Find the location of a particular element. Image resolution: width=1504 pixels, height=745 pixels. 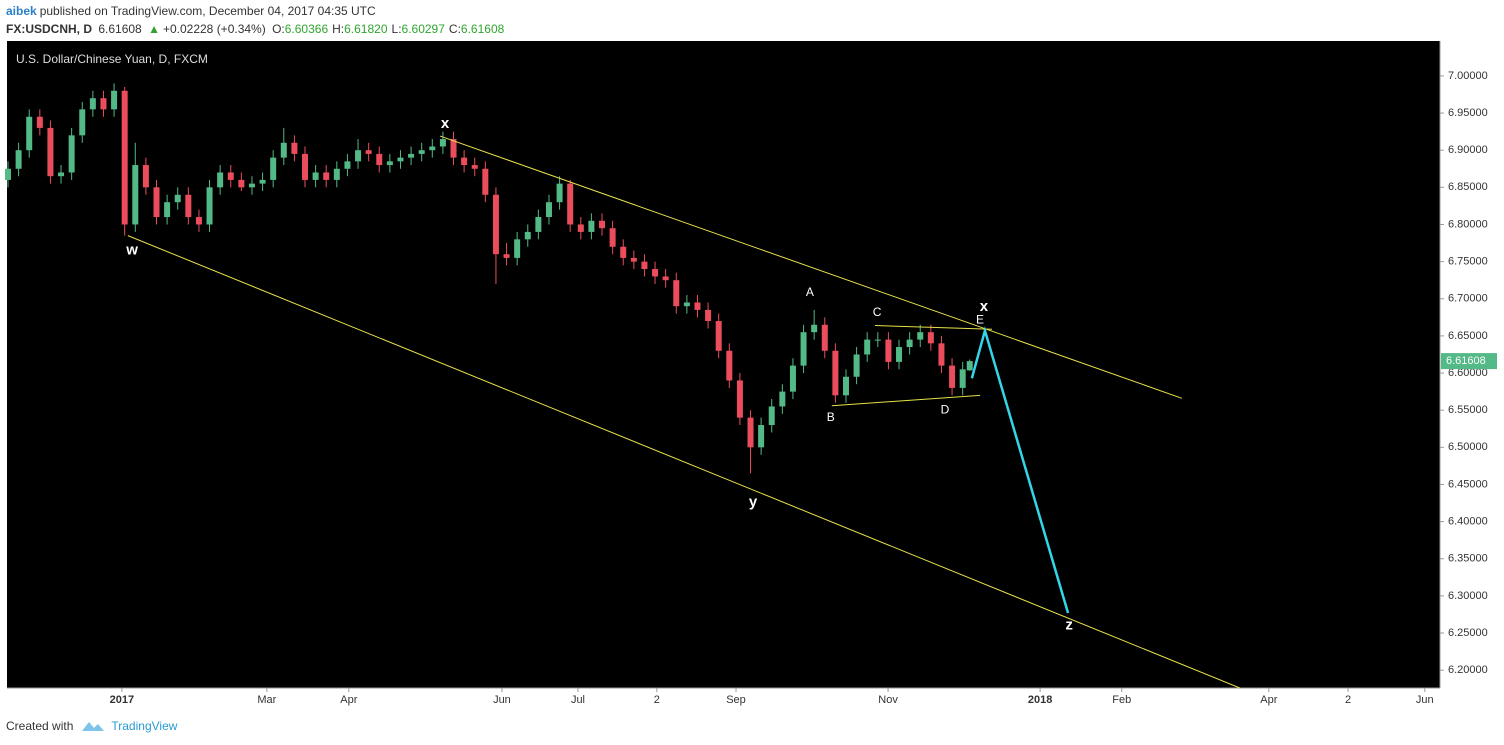

chart-title: U.S. Dollar/Chinese Yuan, D, FXCM is located at coordinates (112, 59).